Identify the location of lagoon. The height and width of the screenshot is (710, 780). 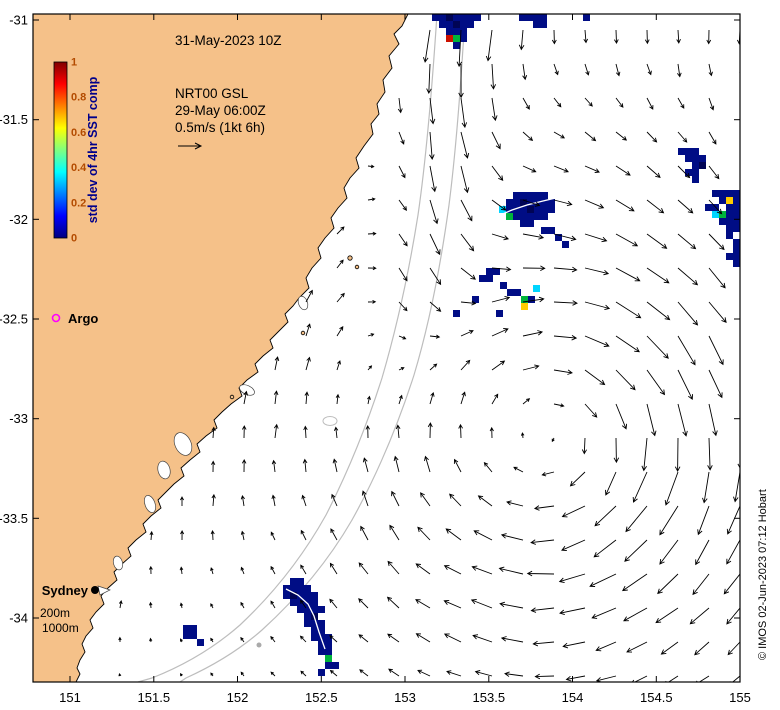
(247, 390).